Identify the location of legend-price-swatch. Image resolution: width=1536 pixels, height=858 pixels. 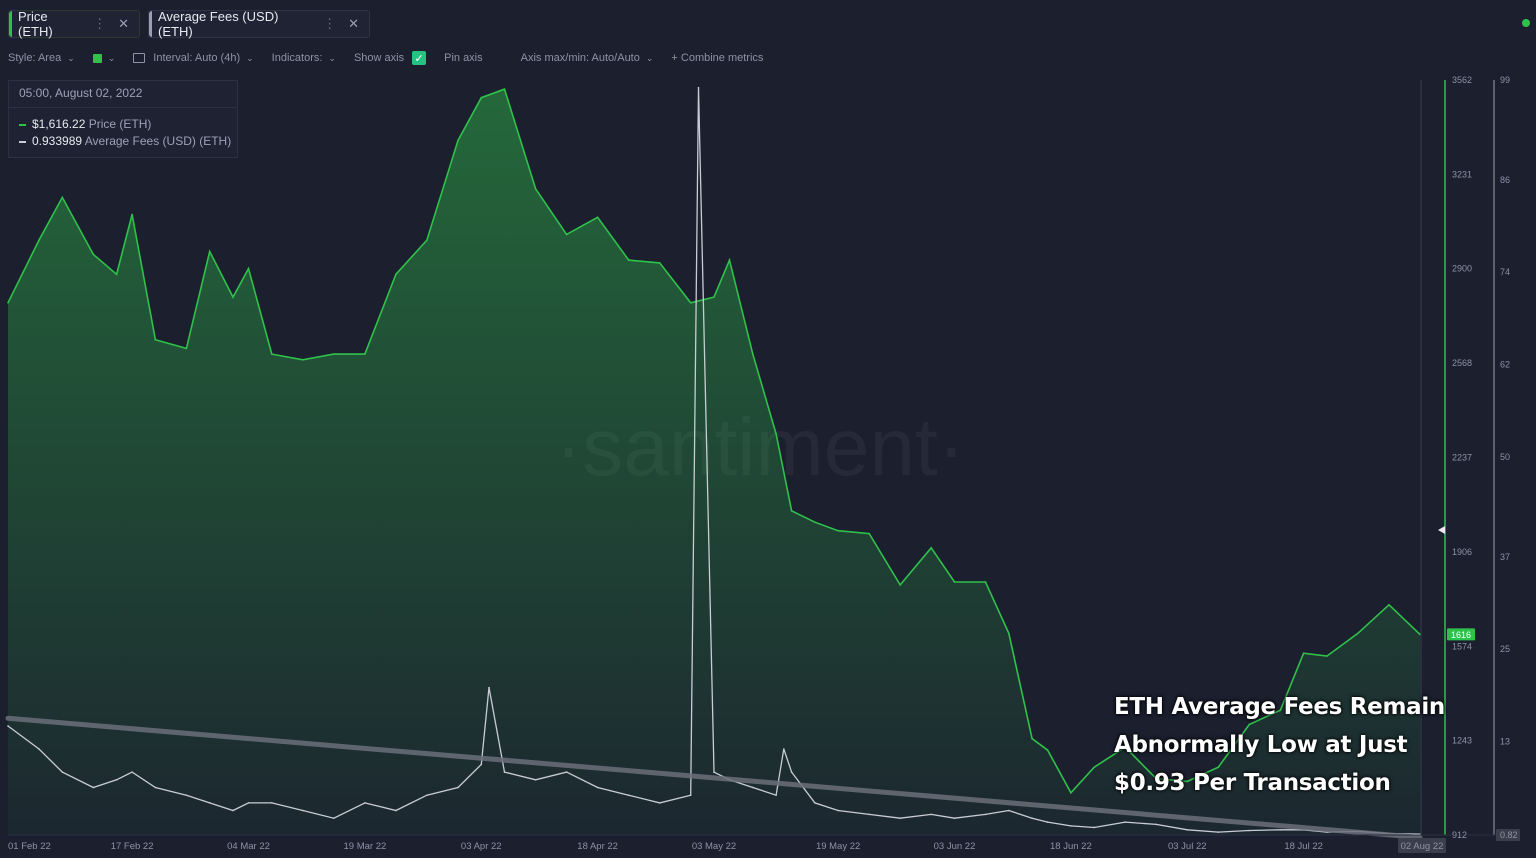
(22, 124).